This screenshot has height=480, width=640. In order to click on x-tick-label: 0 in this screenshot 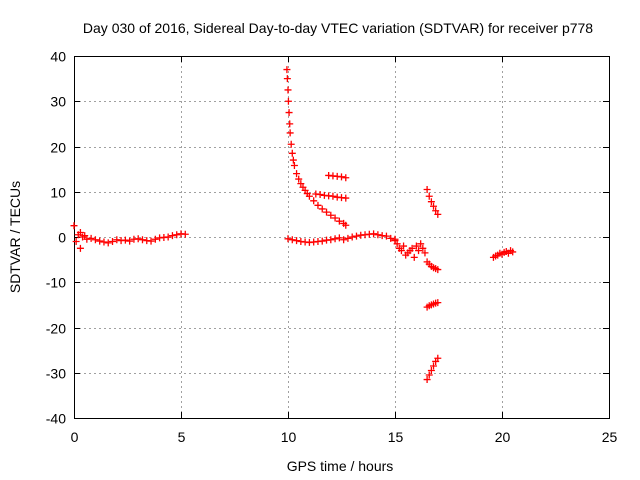, I will do `click(75, 437)`.